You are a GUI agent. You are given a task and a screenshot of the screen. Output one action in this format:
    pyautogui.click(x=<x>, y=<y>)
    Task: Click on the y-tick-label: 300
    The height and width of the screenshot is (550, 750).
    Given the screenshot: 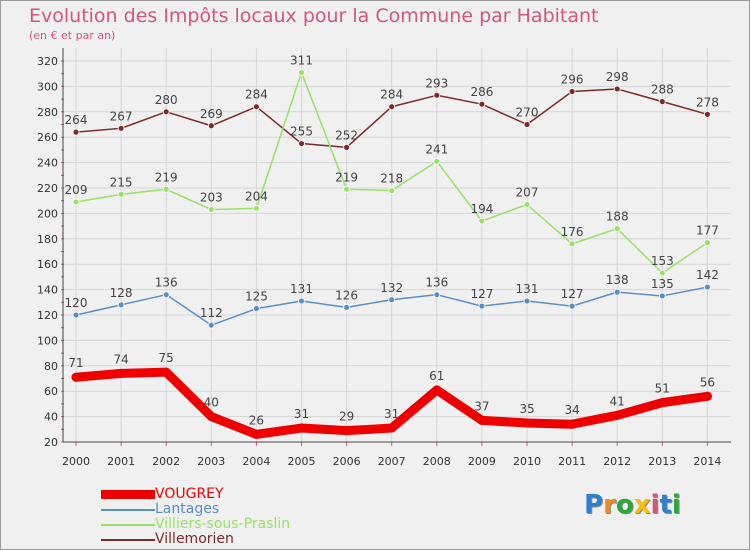 What is the action you would take?
    pyautogui.click(x=47, y=86)
    